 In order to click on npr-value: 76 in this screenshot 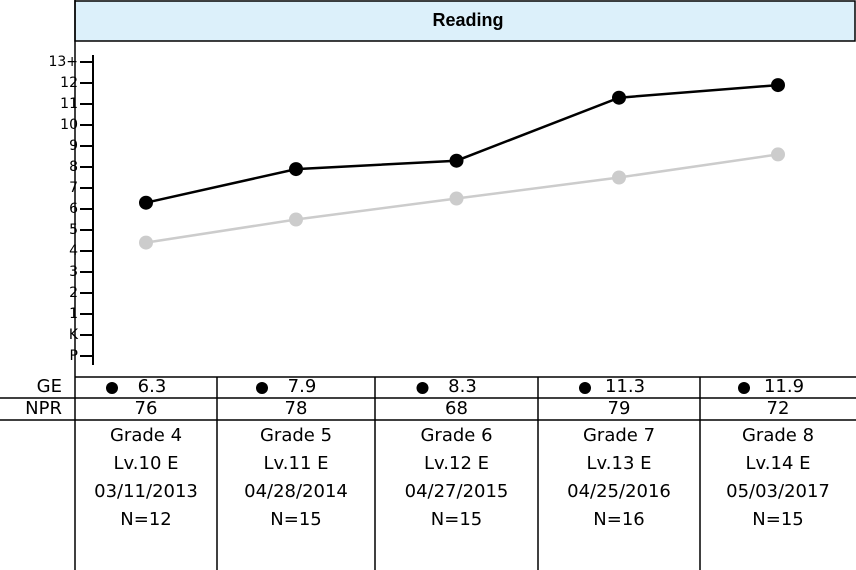, I will do `click(146, 408)`.